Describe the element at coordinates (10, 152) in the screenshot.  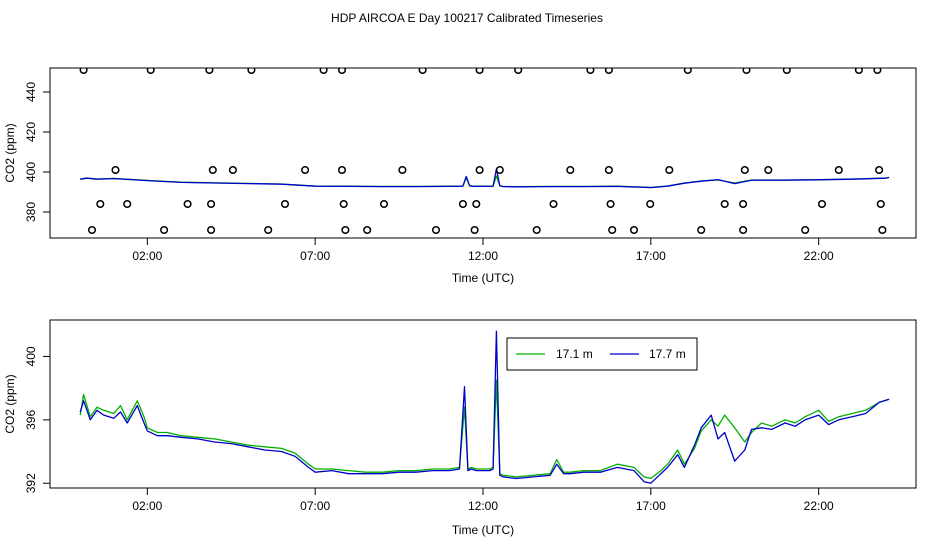
I see `top-y-axis-label: CO2 (ppm)` at that location.